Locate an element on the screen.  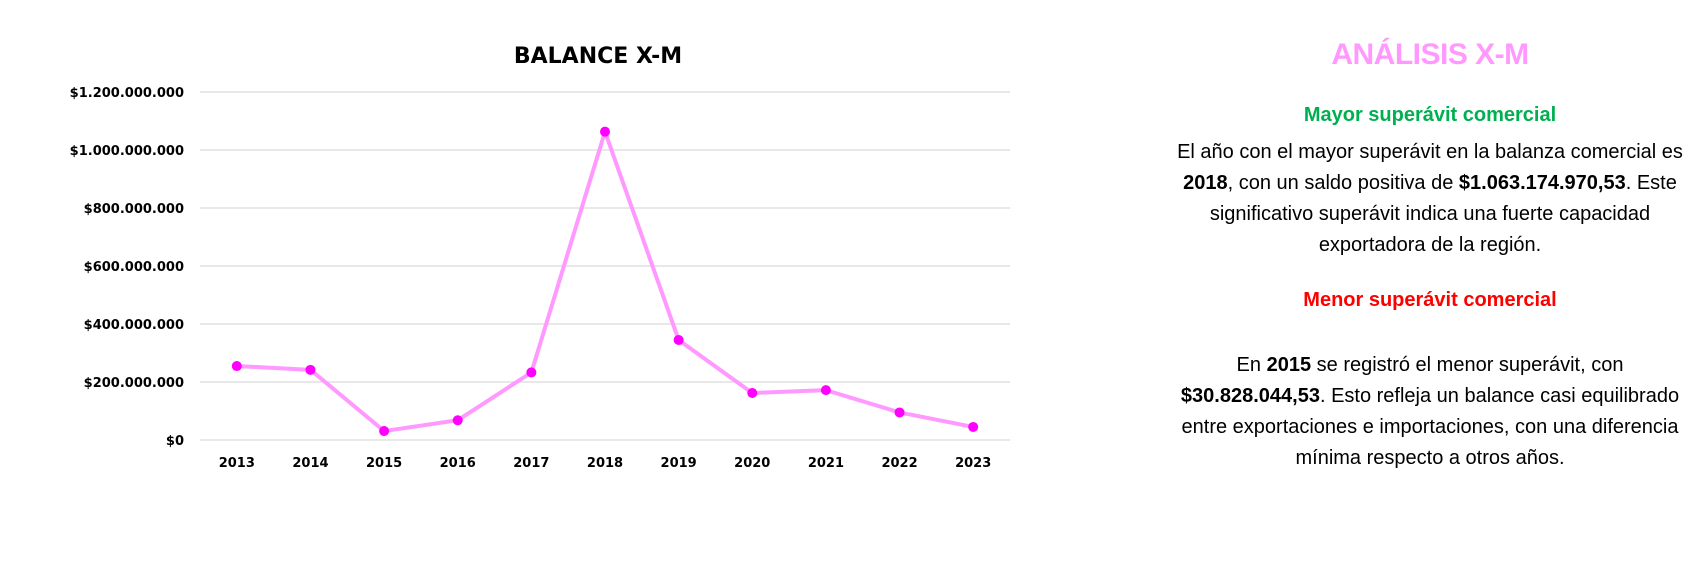
max-surplus-heading: Mayor superávit comercial is located at coordinates (1430, 115).